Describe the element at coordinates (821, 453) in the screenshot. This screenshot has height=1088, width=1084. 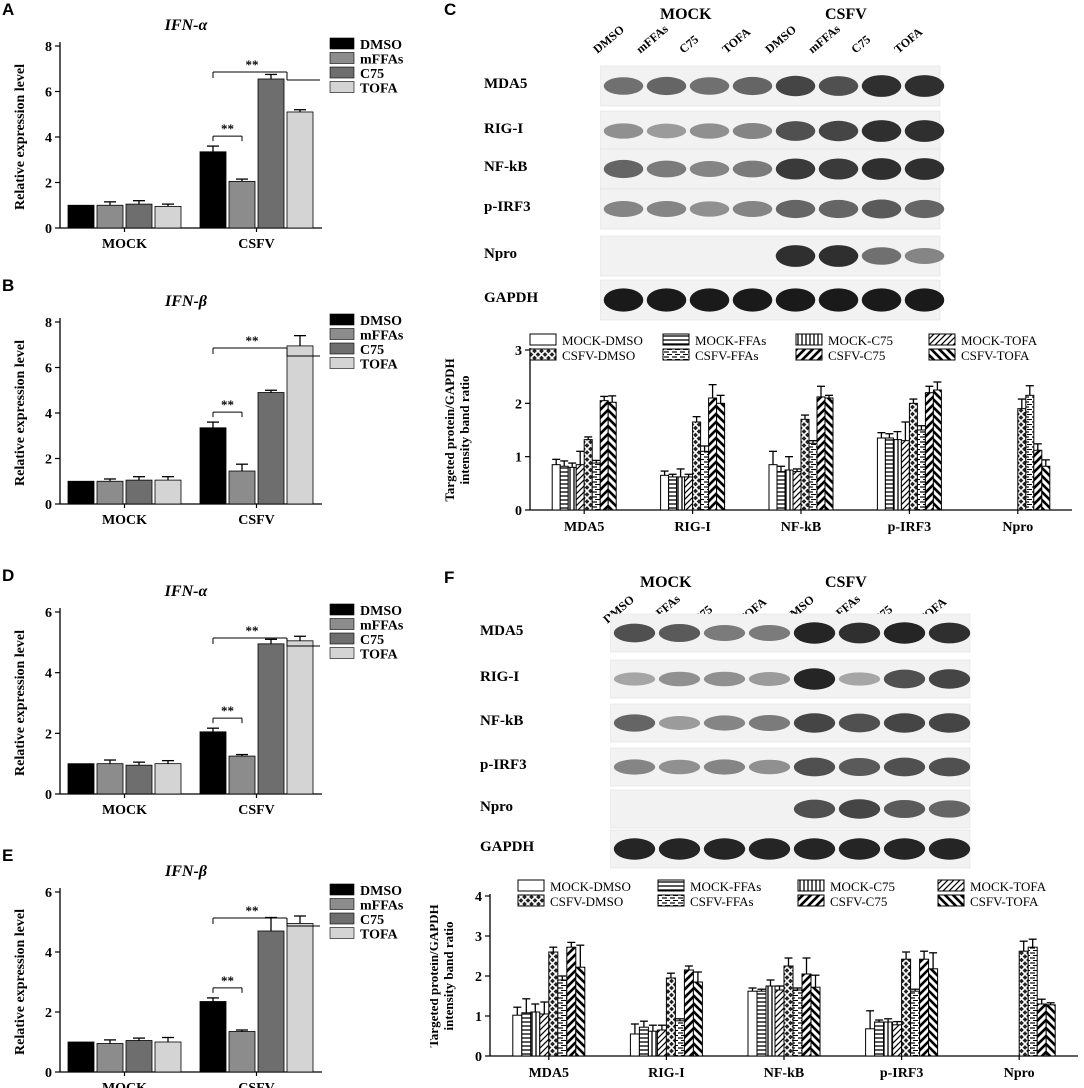
I see `bar-csfv-c75-nf-kb` at that location.